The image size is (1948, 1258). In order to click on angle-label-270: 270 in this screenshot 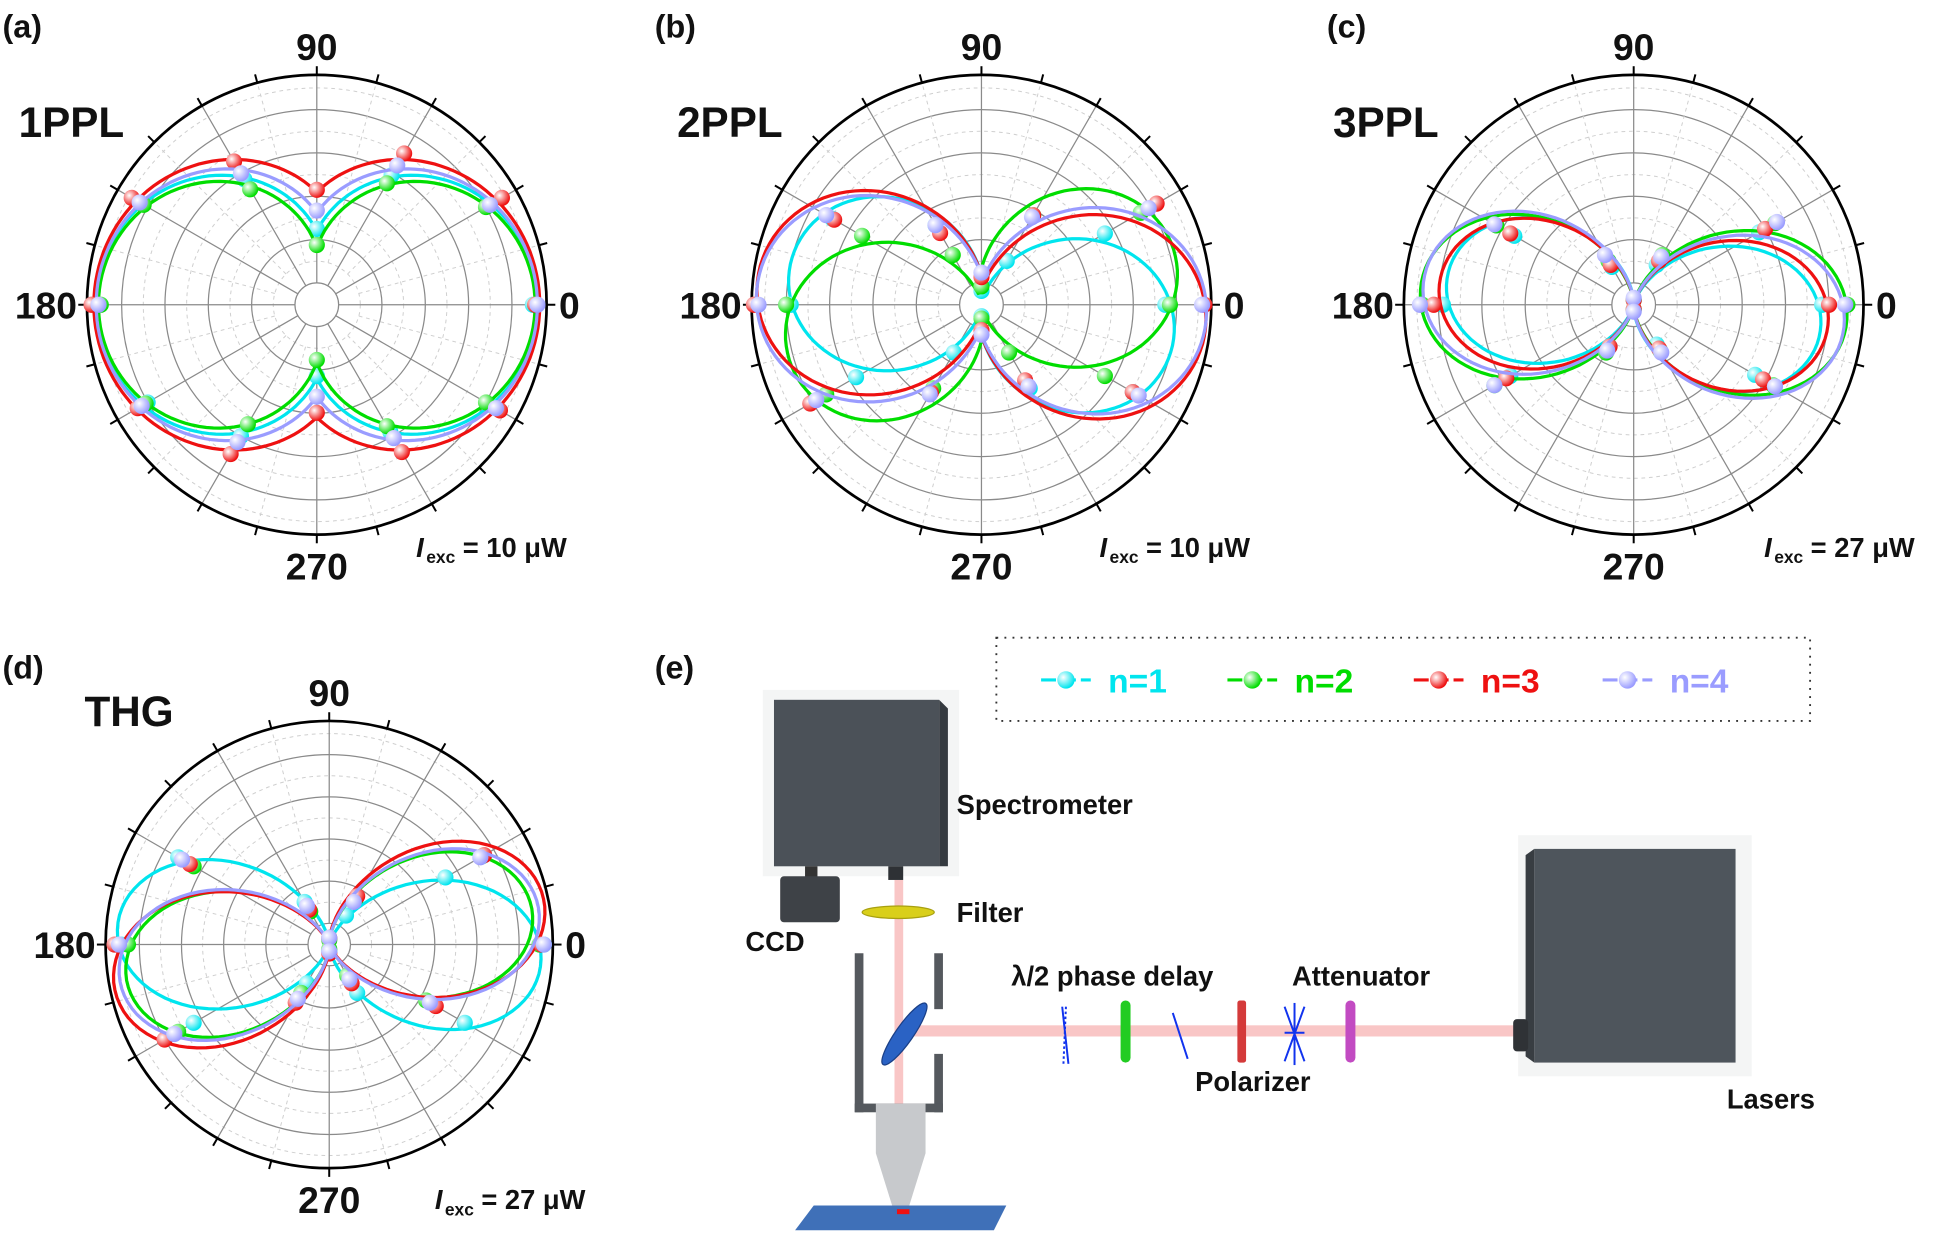, I will do `click(329, 1200)`.